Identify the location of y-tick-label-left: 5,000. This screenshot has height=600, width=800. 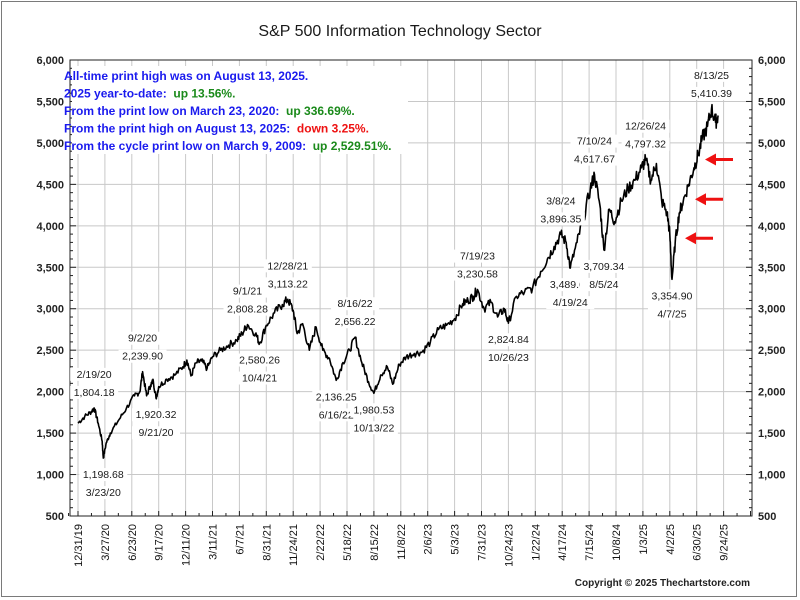
(50, 144).